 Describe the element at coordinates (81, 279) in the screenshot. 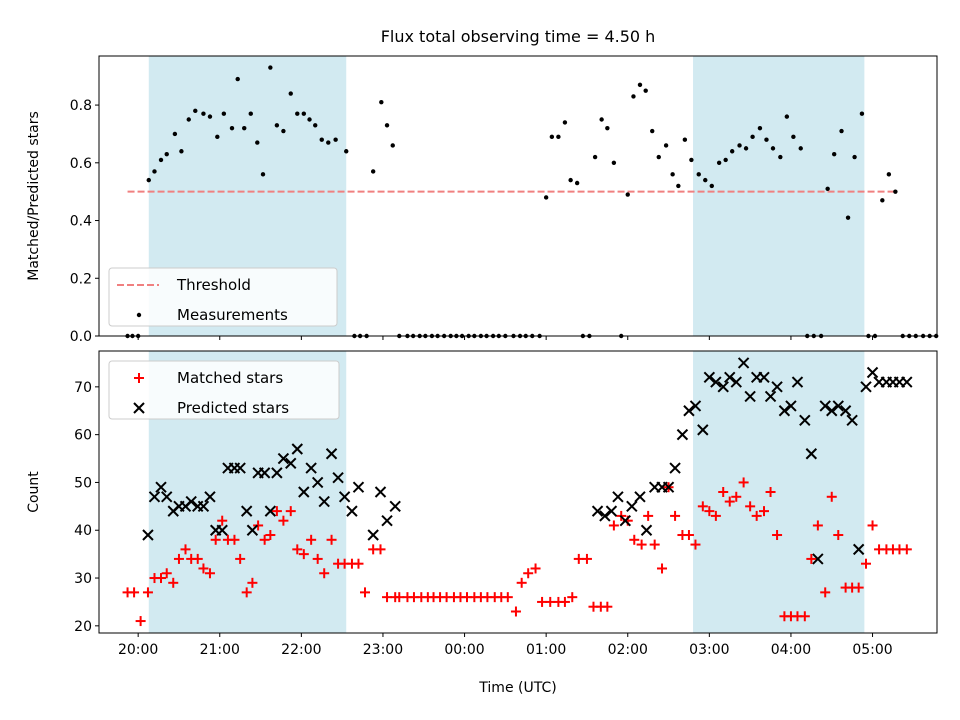

I see `y-tick-label: 0.2` at that location.